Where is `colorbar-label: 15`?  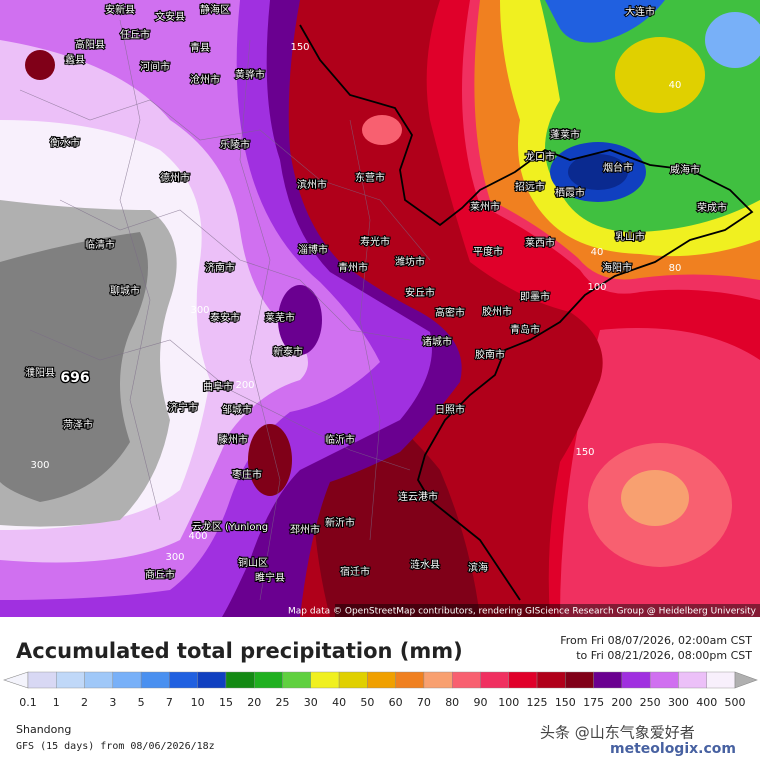
colorbar-label: 15 is located at coordinates (226, 702).